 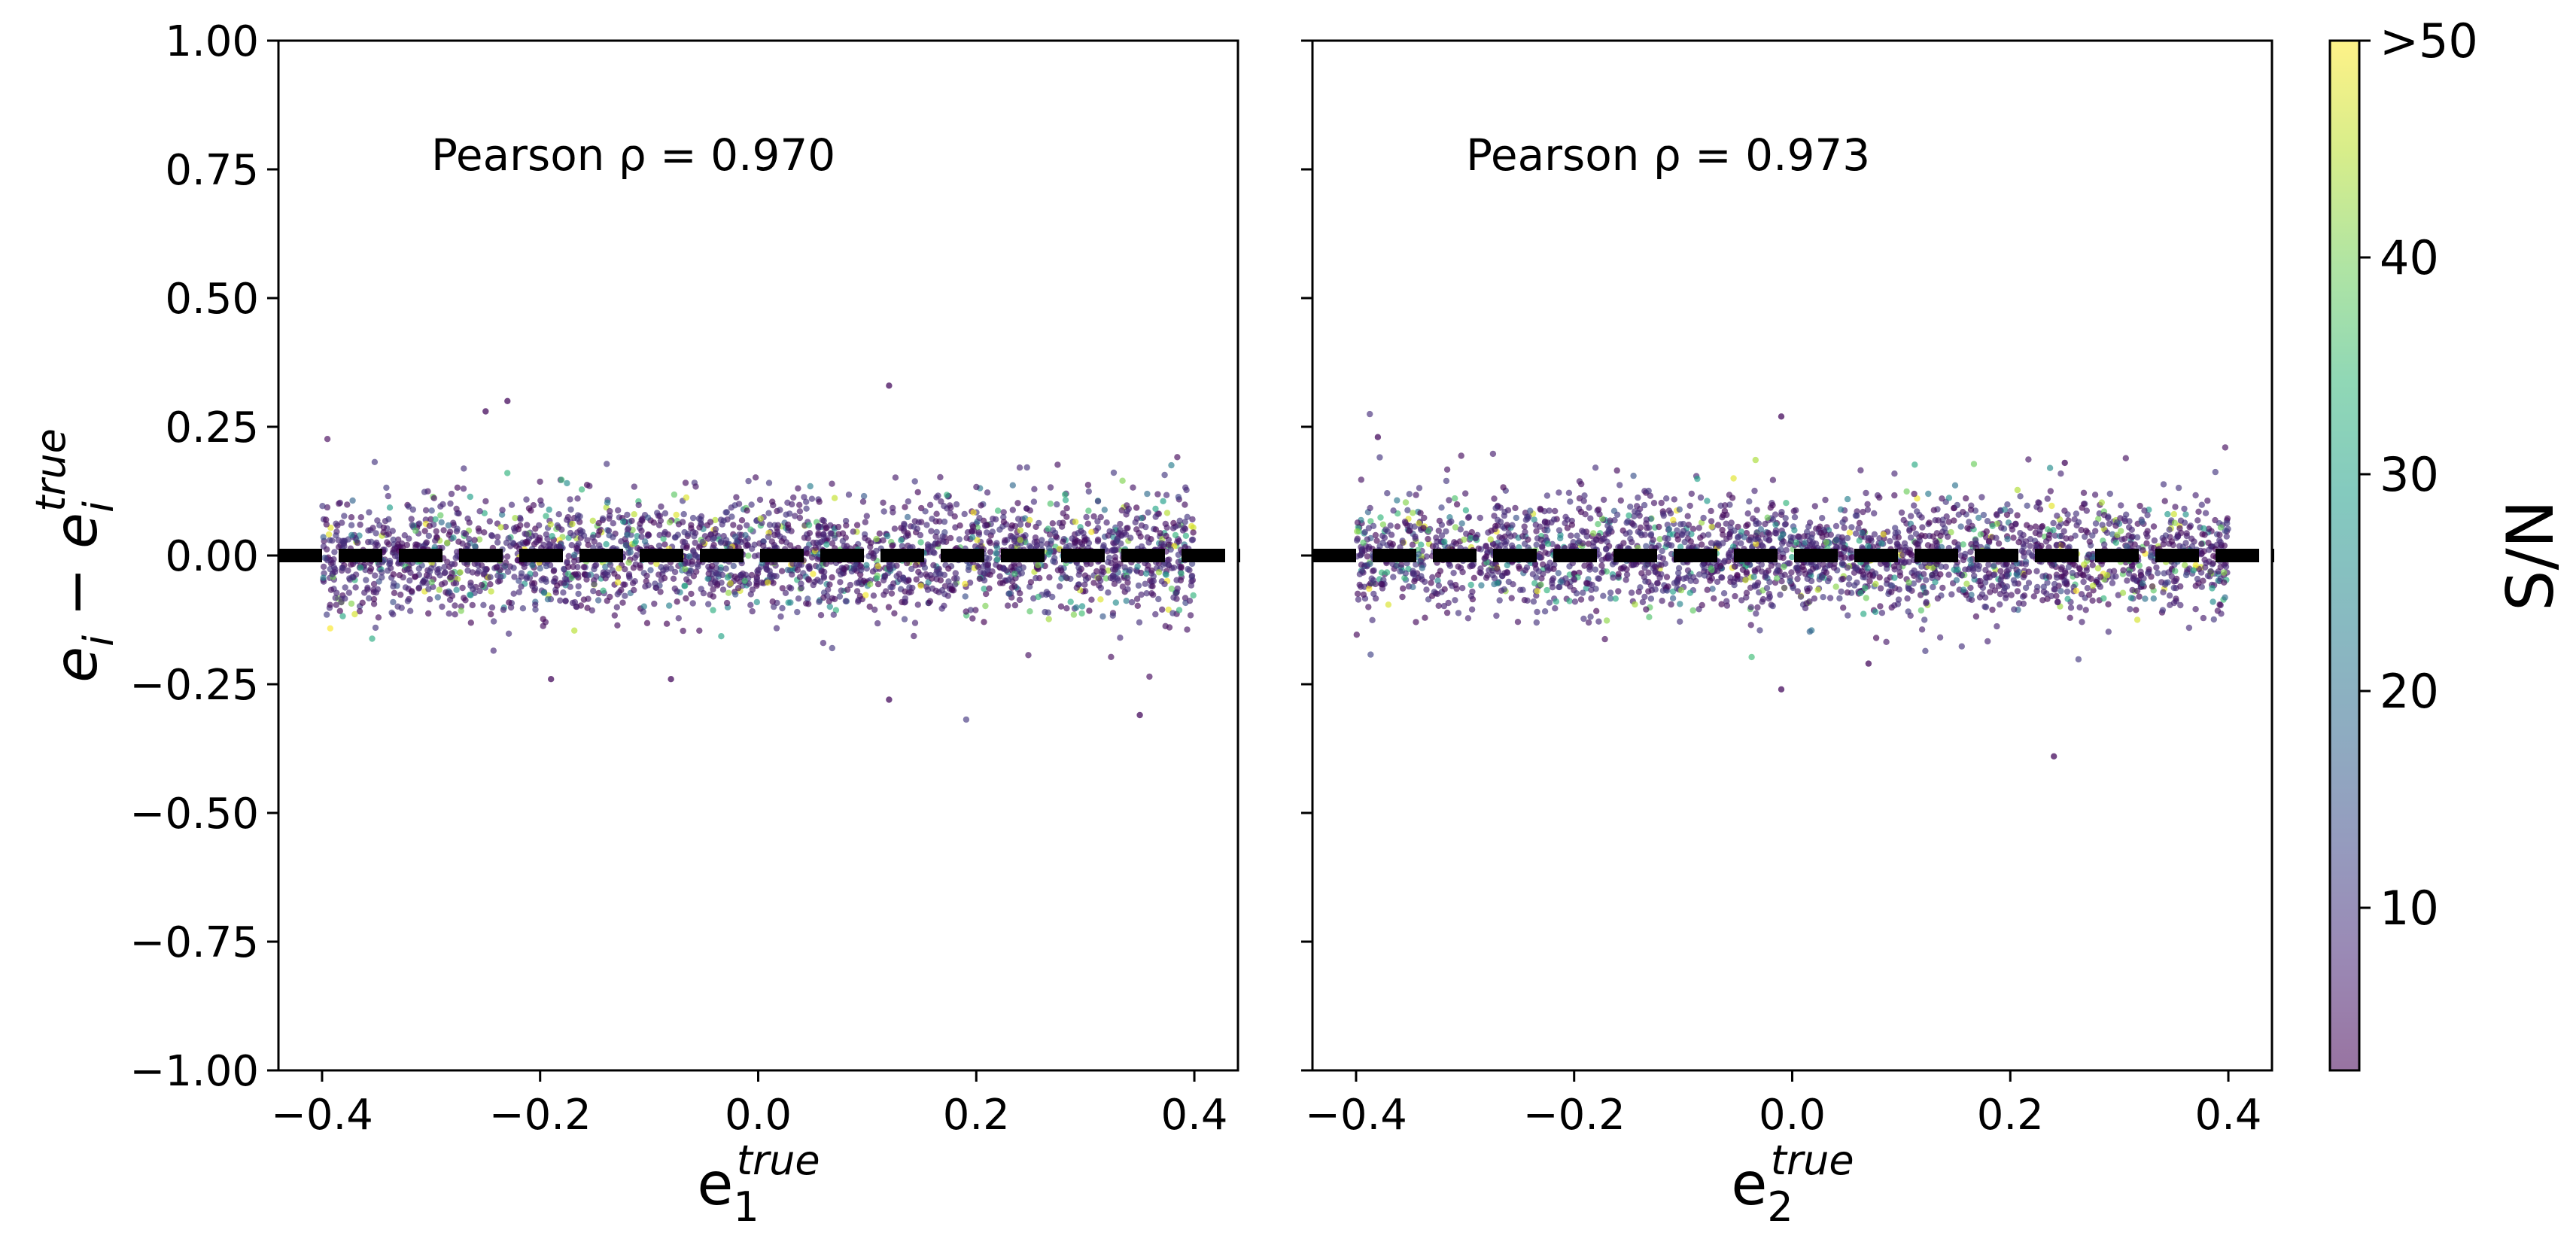 I want to click on scatter-outlier-point, so click(x=889, y=385).